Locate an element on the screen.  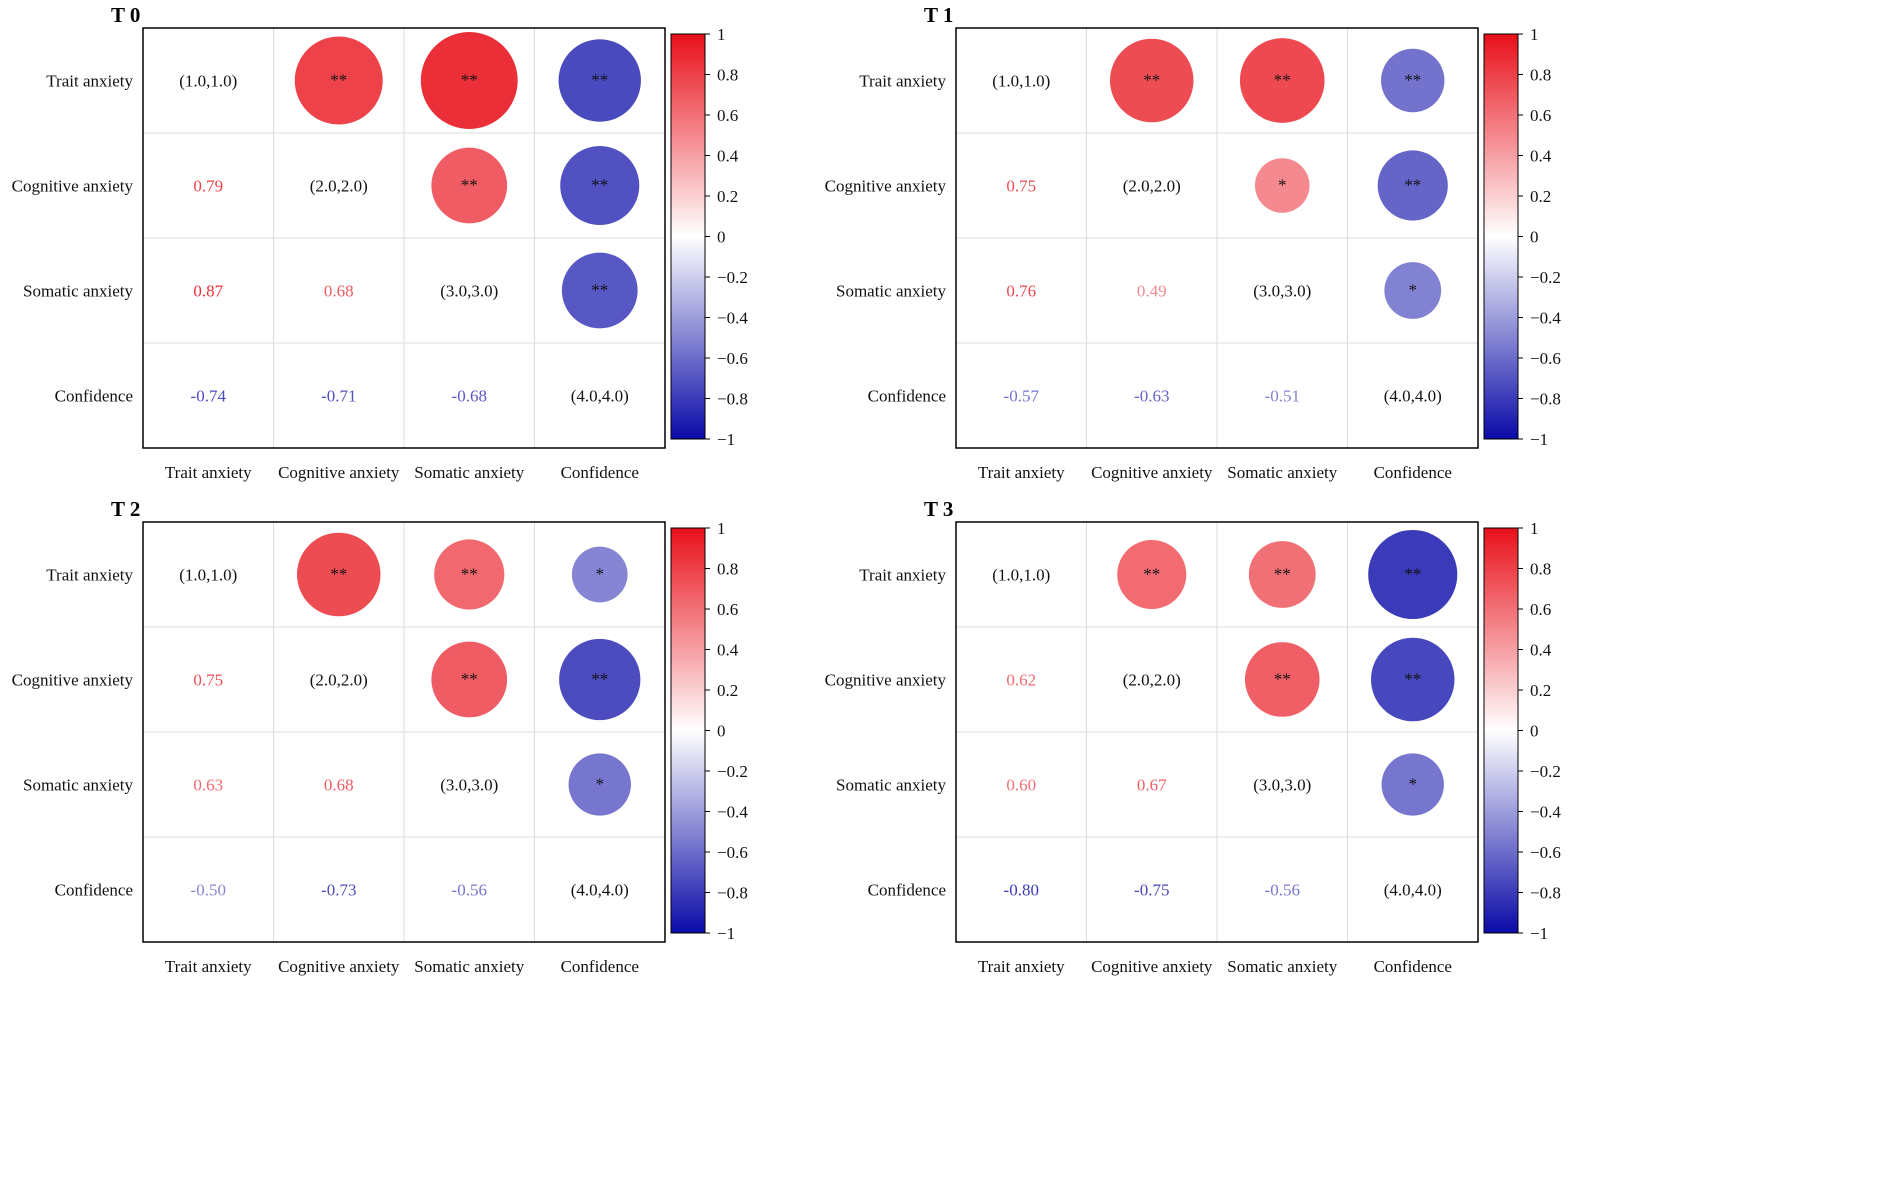
row-label: Confidence is located at coordinates (907, 396).